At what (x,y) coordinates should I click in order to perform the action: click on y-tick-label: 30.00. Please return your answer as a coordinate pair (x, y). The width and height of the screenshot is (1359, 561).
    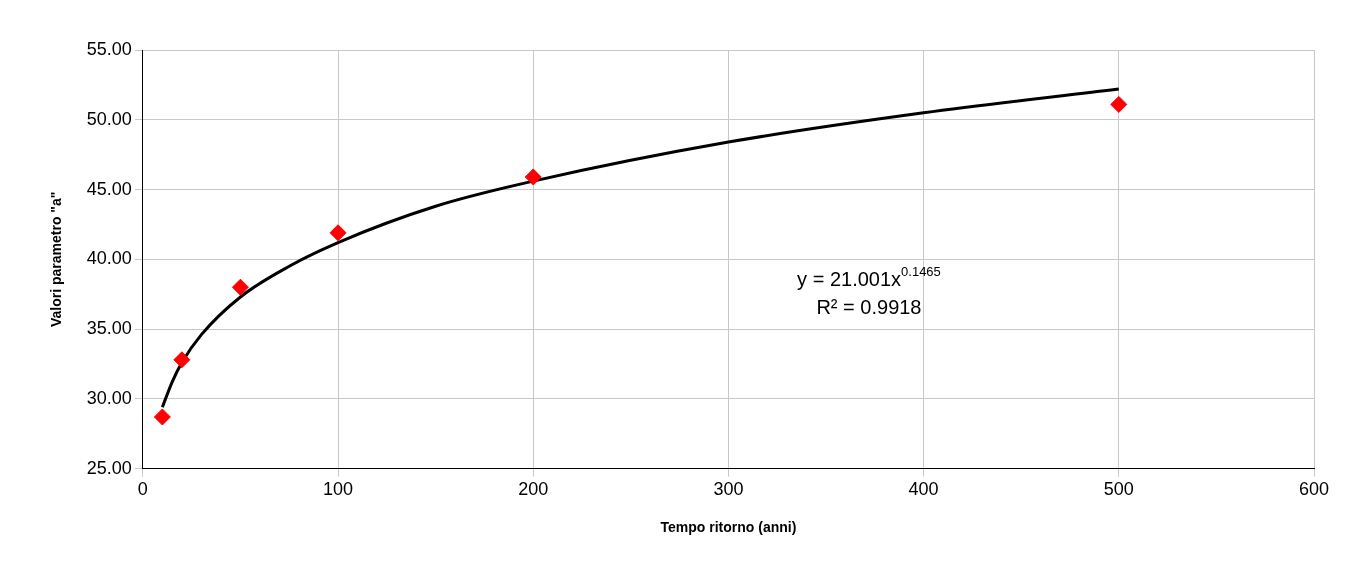
    Looking at the image, I should click on (109, 397).